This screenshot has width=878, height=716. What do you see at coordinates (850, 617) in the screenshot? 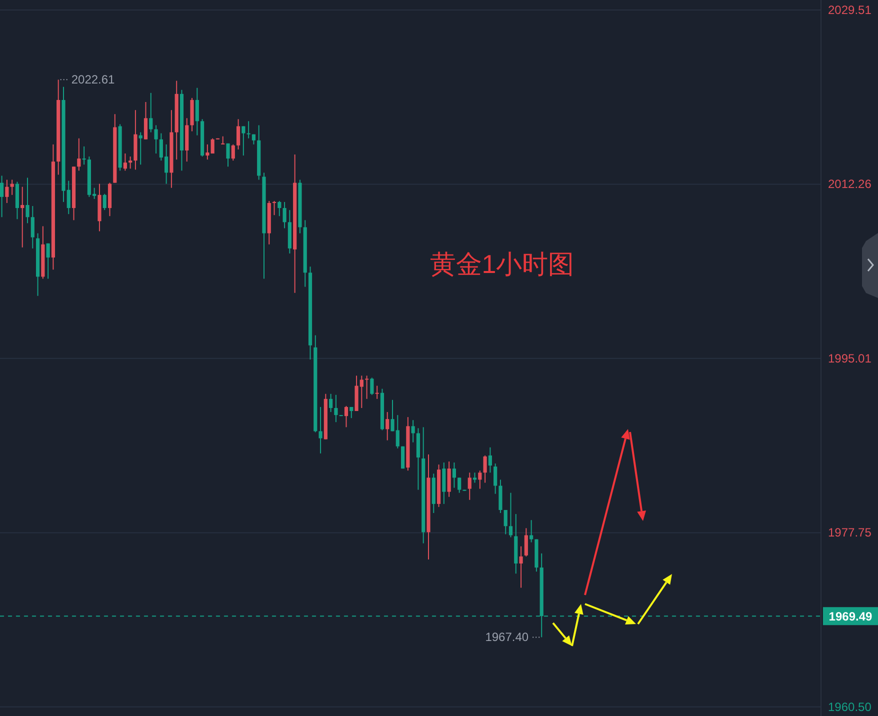
I see `ref-line-label: 1969.49` at bounding box center [850, 617].